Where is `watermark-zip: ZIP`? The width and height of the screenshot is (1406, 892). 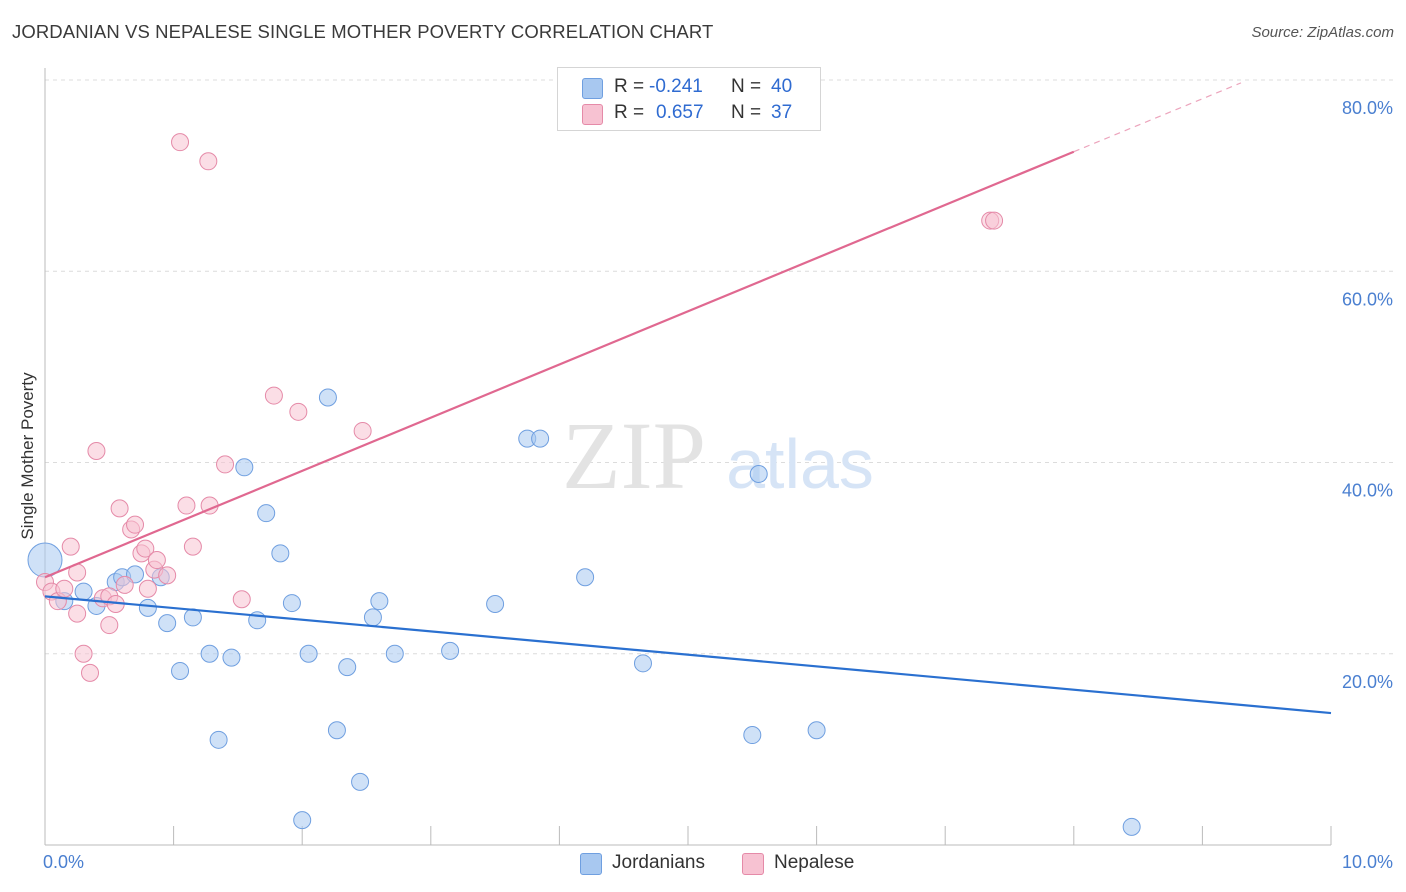
watermark-zip: ZIP is located at coordinates (634, 455).